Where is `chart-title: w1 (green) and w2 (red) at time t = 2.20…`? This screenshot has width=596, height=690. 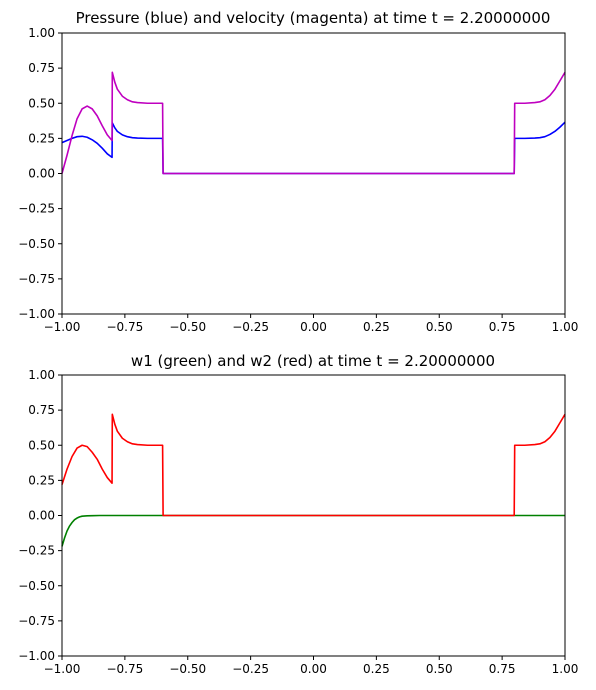
chart-title: w1 (green) and w2 (red) at time t = 2.20… is located at coordinates (313, 361).